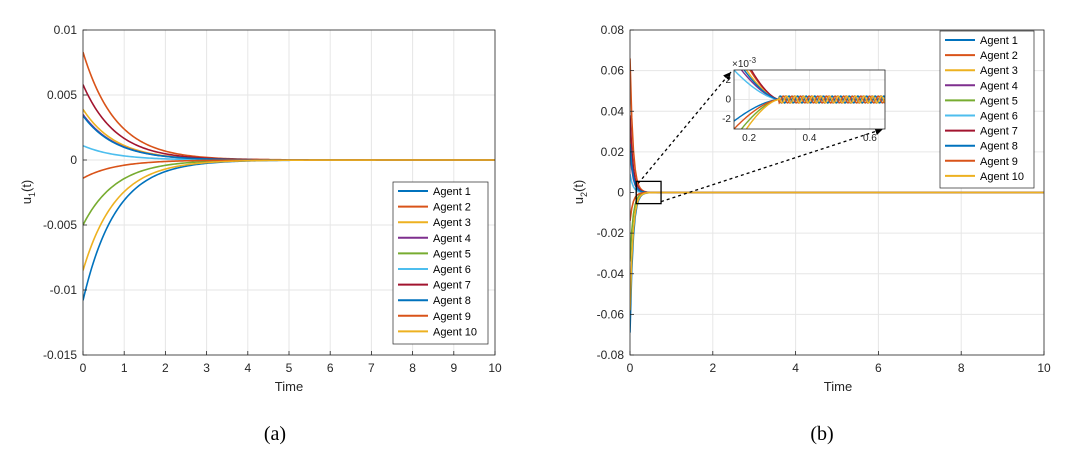 The image size is (1069, 455). I want to click on chart-a-xlabel: Time, so click(289, 386).